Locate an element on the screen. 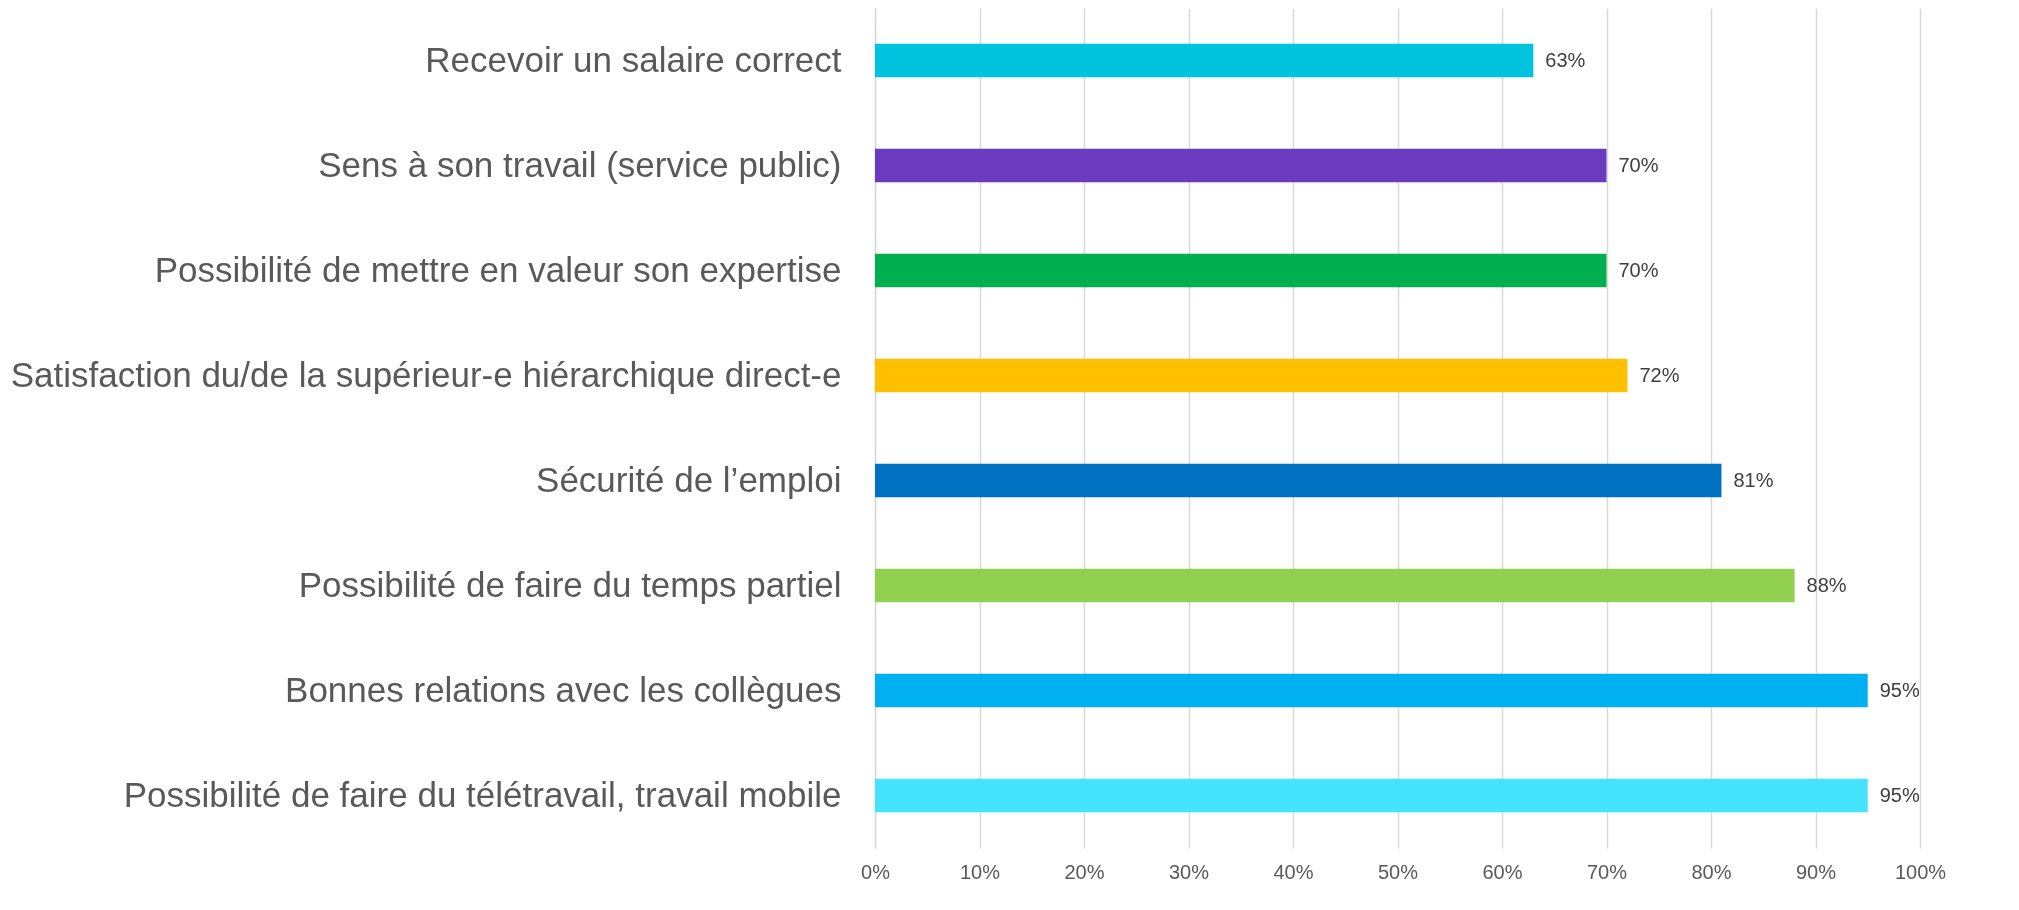 Image resolution: width=2019 pixels, height=910 pixels. x-tick-label: 100% is located at coordinates (1920, 871).